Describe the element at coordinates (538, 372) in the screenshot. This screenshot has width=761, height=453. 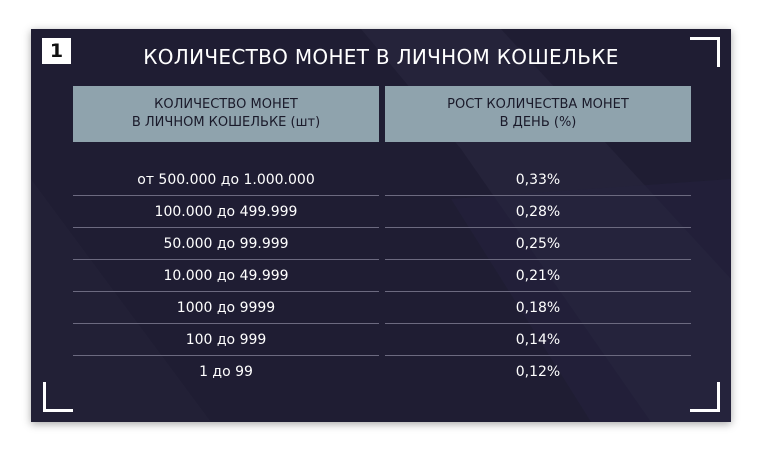
I see `growth-cell: 0,12%` at that location.